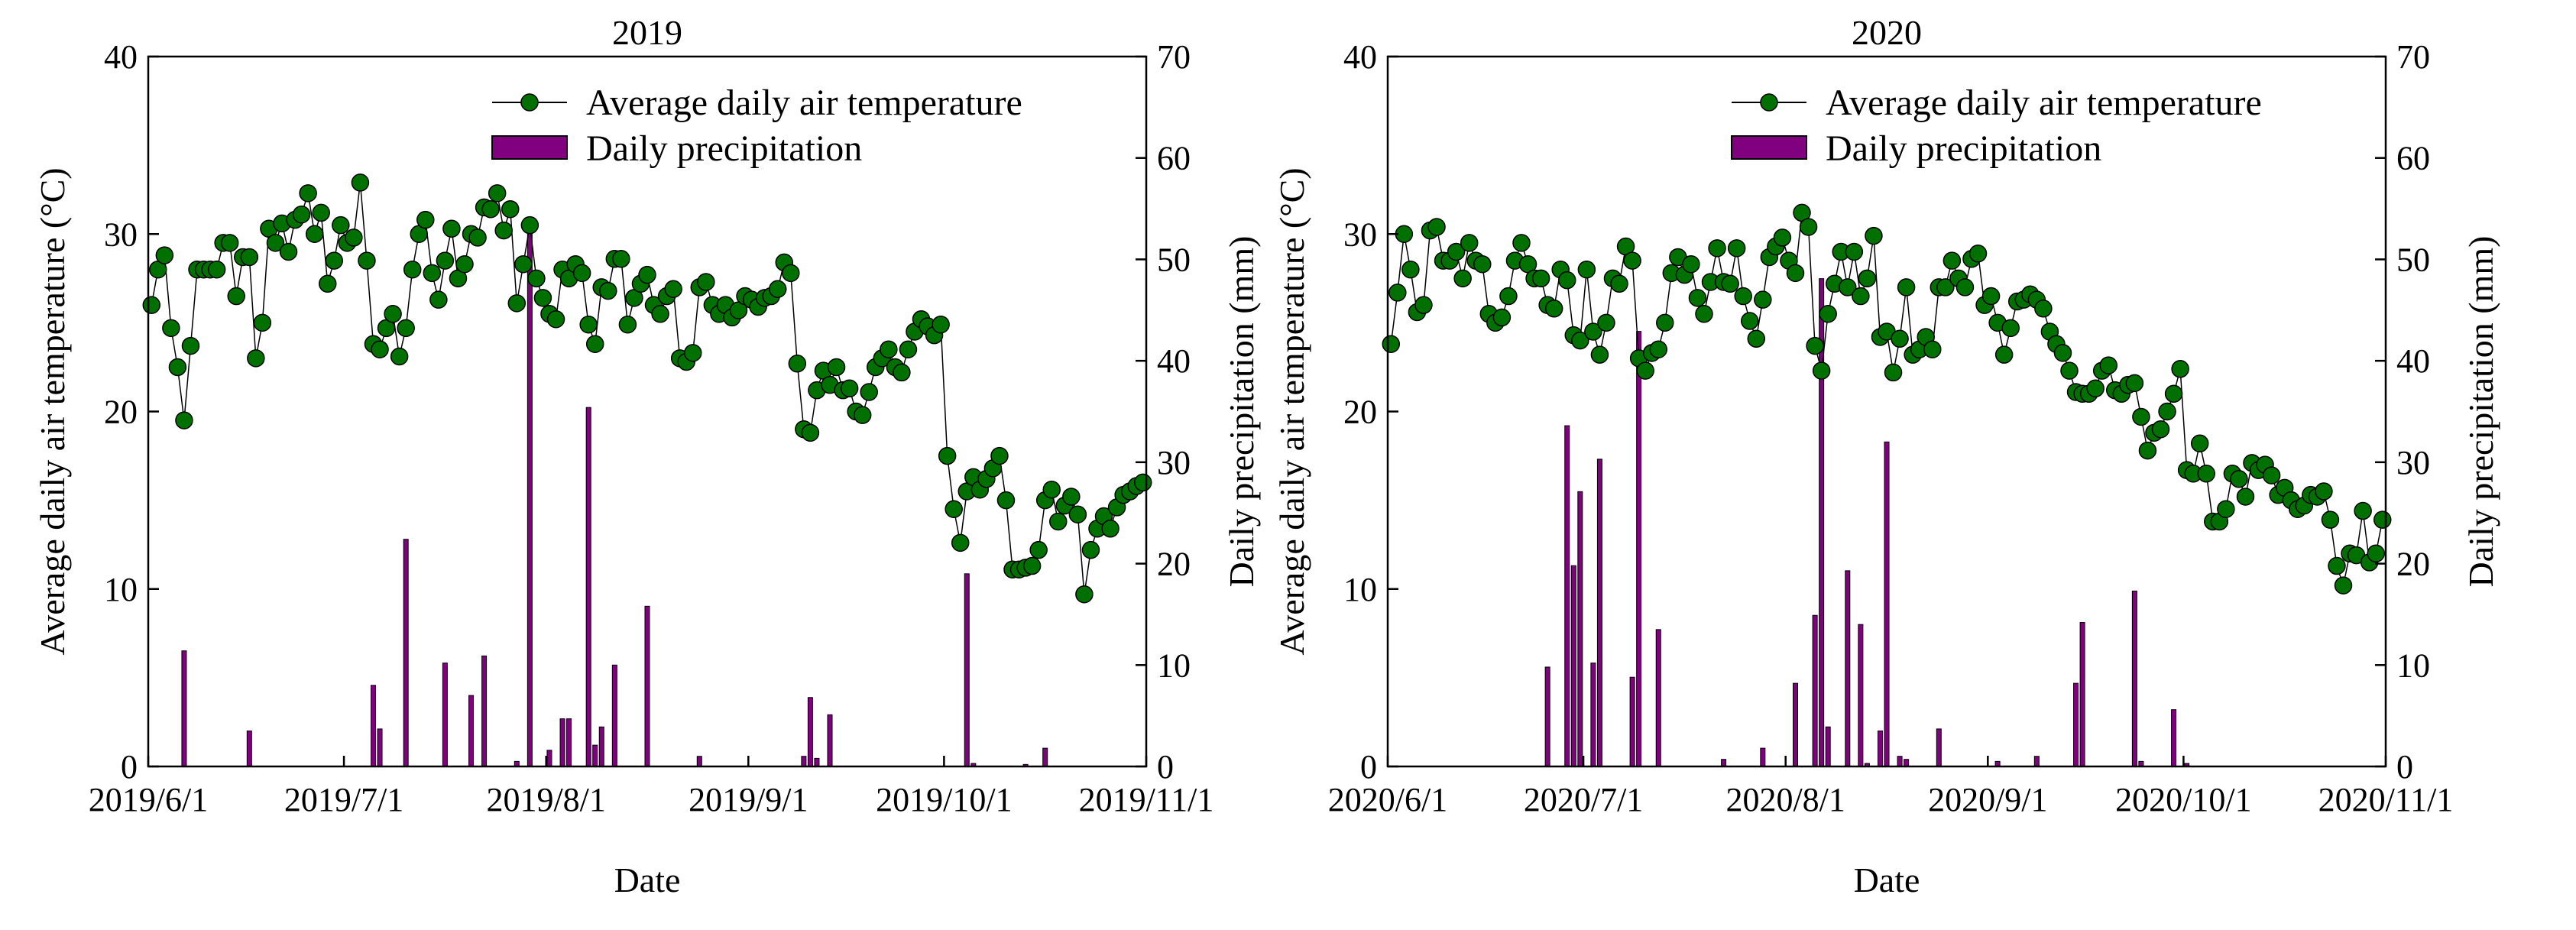  I want to click on legend-label-temperature: Average daily air temperature, so click(2044, 103).